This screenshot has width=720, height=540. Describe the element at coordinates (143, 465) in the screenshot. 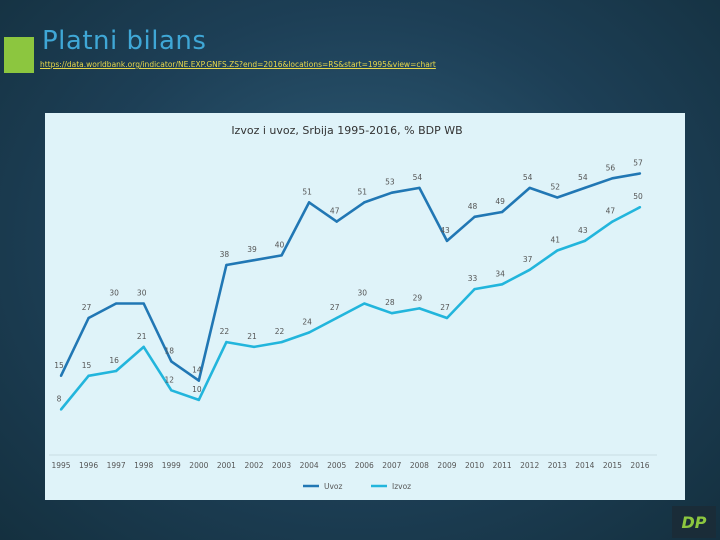

I see `x-tick-label: 1998` at that location.